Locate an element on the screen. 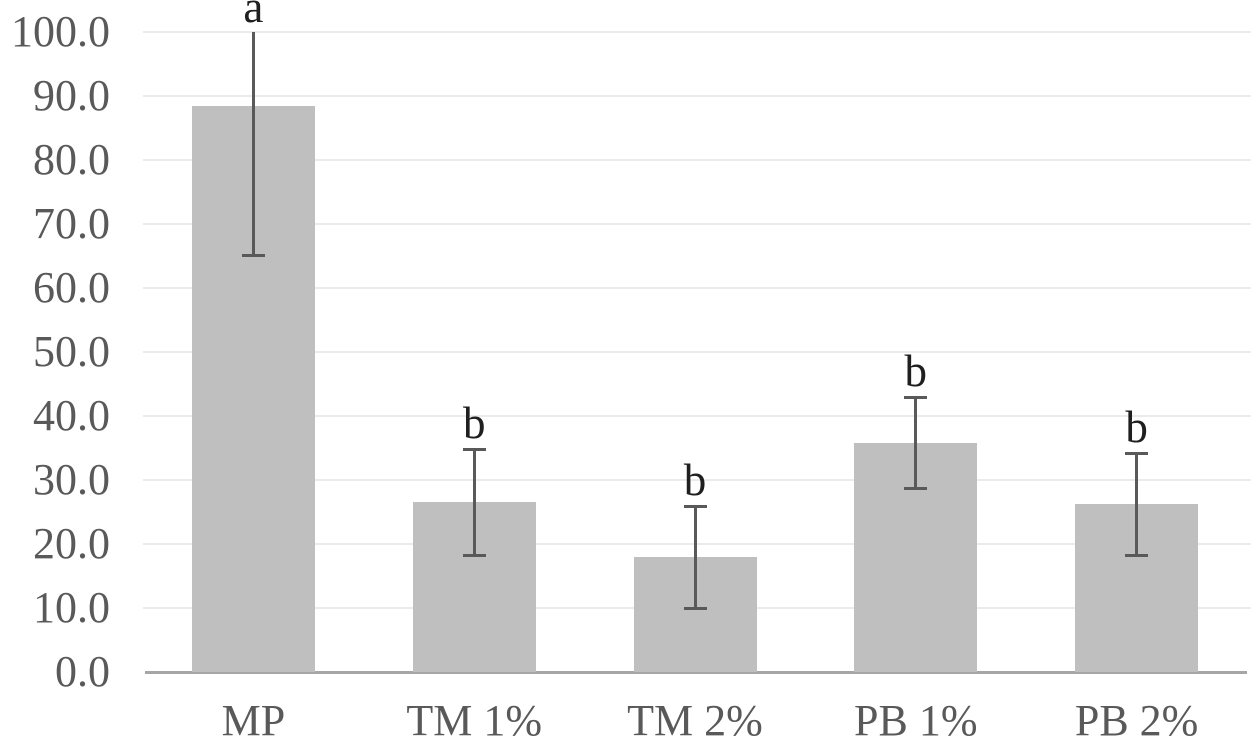 This screenshot has width=1255, height=743. x-tick-label-pb-1-: PB 1% is located at coordinates (916, 719).